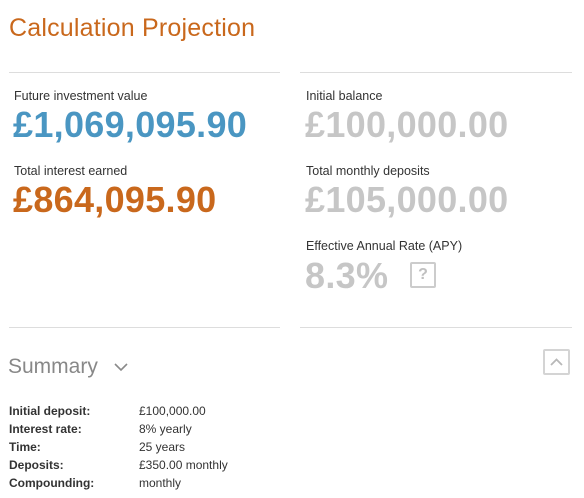  Describe the element at coordinates (115, 199) in the screenshot. I see `interest-earned-amount: £864,095.90` at that location.